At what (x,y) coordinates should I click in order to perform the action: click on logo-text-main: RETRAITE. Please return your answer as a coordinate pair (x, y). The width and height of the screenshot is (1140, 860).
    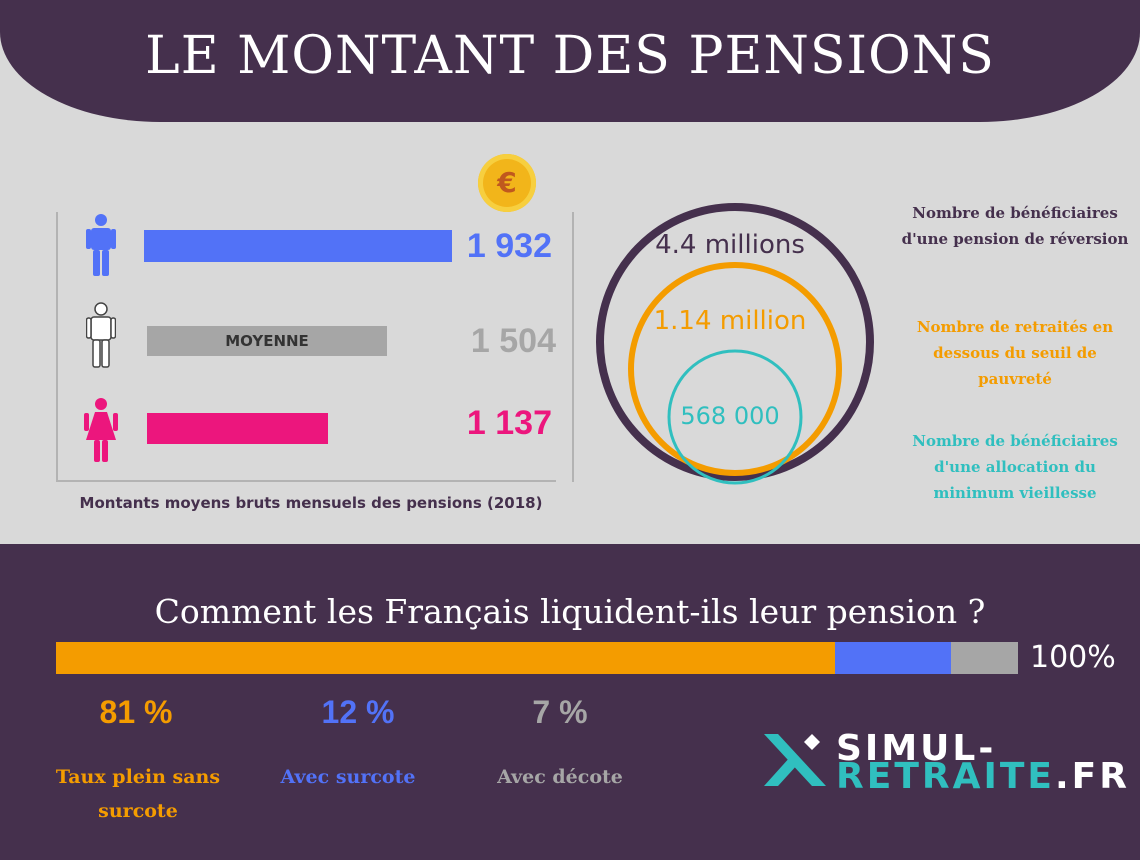
    Looking at the image, I should click on (945, 776).